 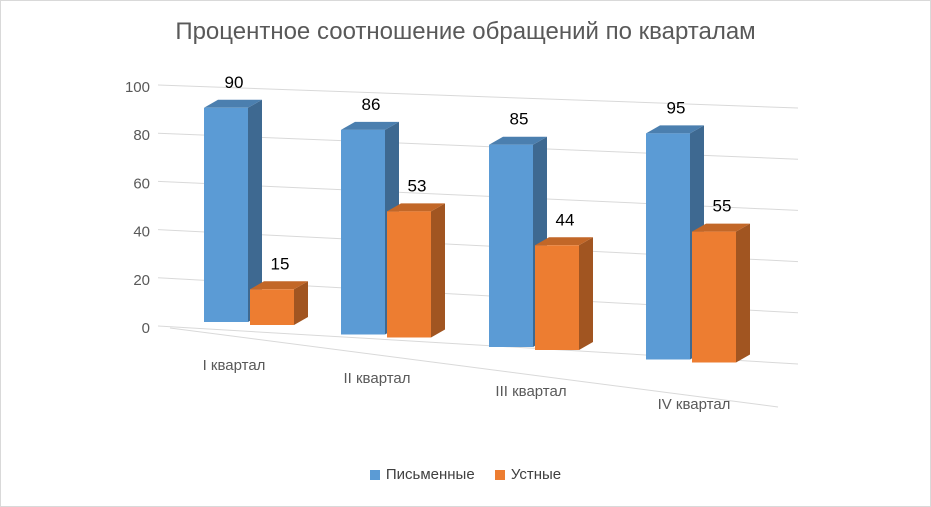 What do you see at coordinates (280, 263) in the screenshot?
I see `data-label: 15` at bounding box center [280, 263].